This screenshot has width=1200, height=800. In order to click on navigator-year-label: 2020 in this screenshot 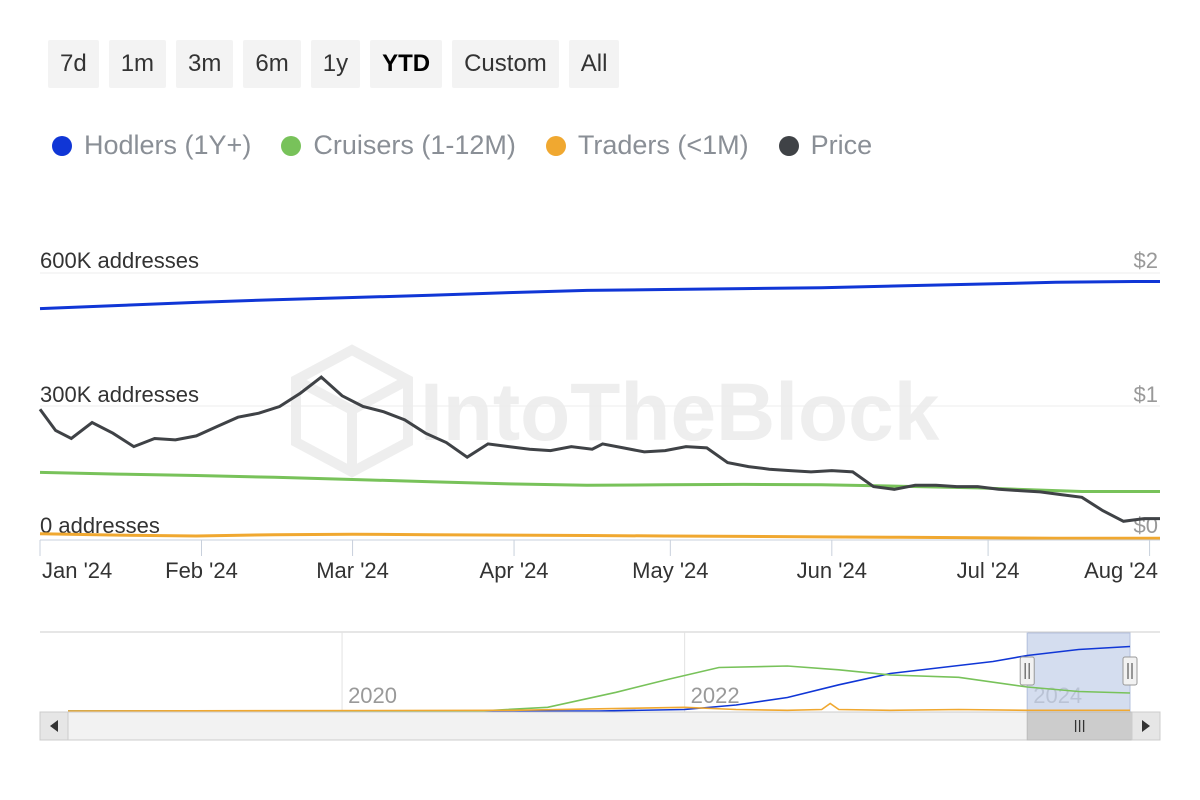, I will do `click(372, 695)`.